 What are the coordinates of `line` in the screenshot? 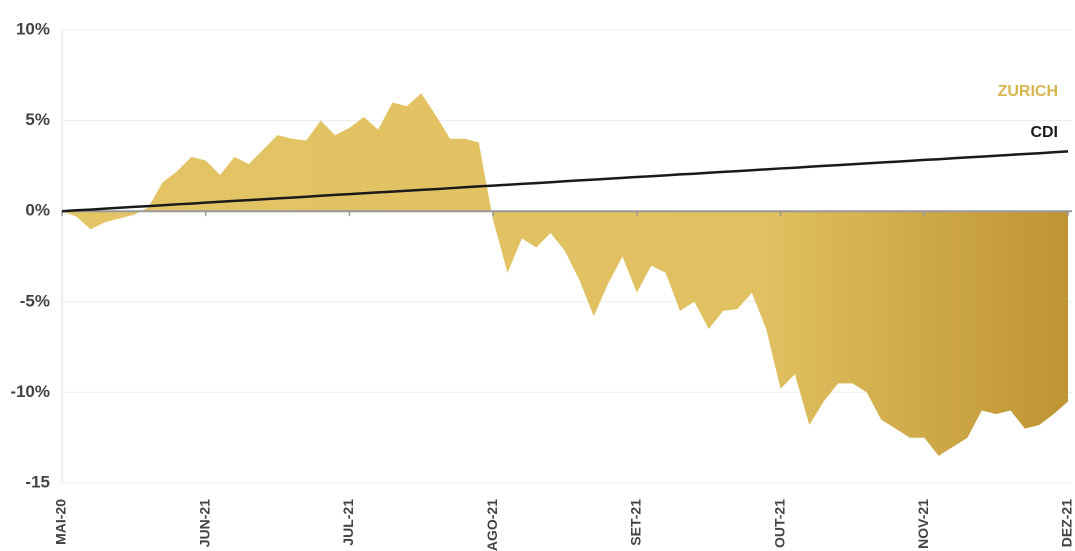 It's located at (565, 181).